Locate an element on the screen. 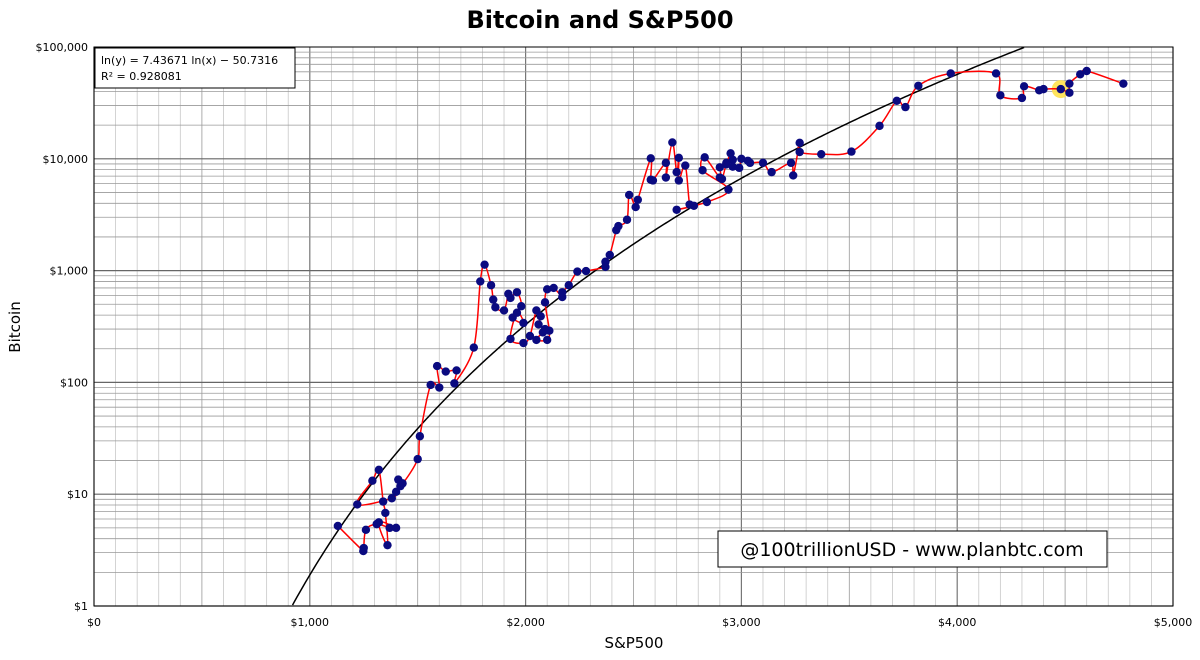  y-tick-label: $100 is located at coordinates (74, 382).